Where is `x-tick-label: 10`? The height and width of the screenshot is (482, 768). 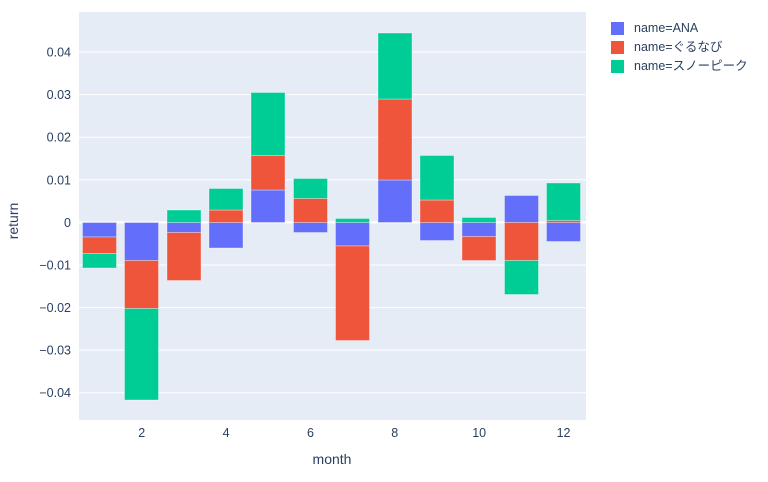
x-tick-label: 10 is located at coordinates (479, 433).